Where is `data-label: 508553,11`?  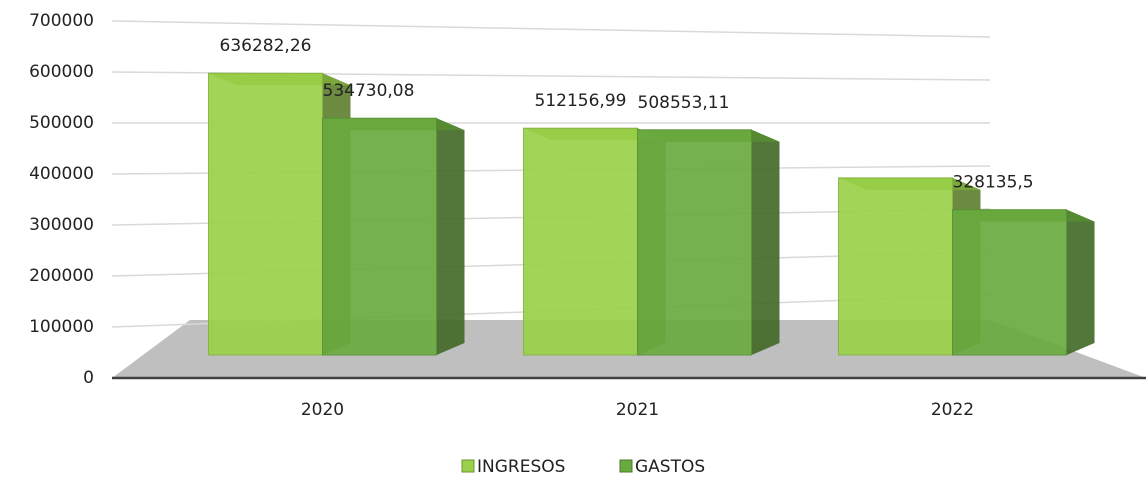 data-label: 508553,11 is located at coordinates (684, 103).